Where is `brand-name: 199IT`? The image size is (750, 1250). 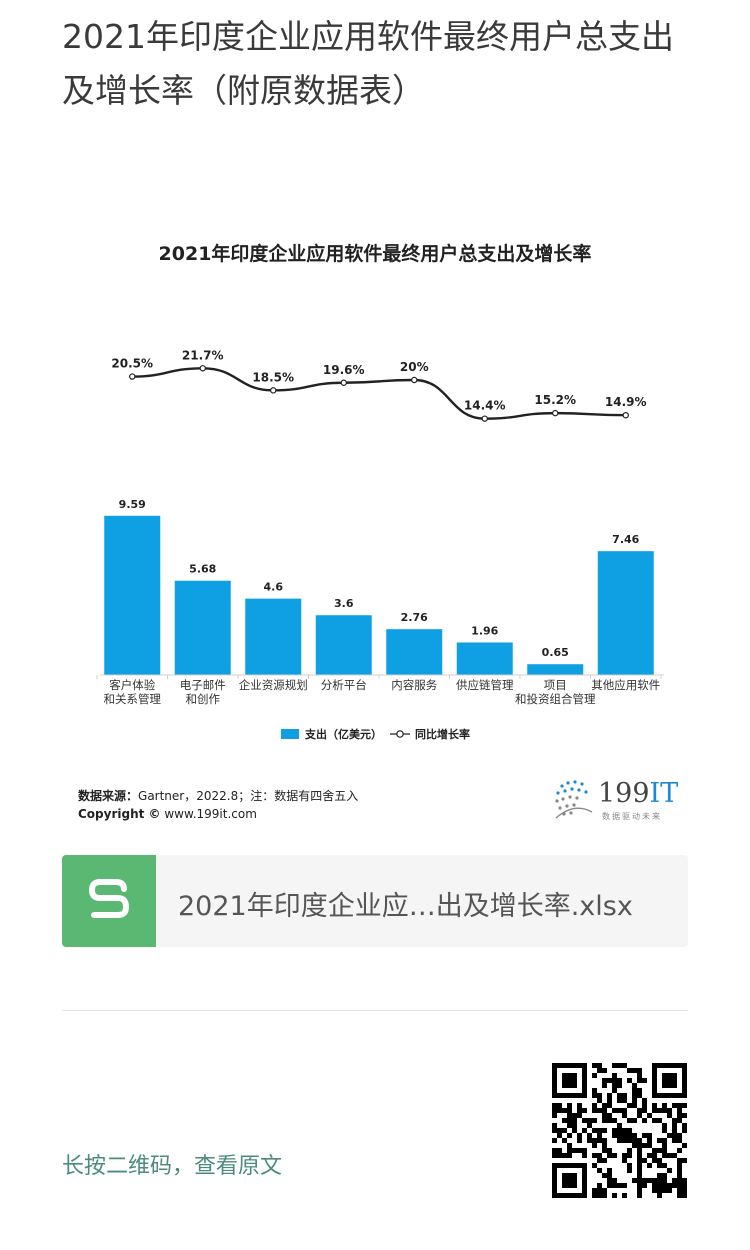
brand-name: 199IT is located at coordinates (638, 793).